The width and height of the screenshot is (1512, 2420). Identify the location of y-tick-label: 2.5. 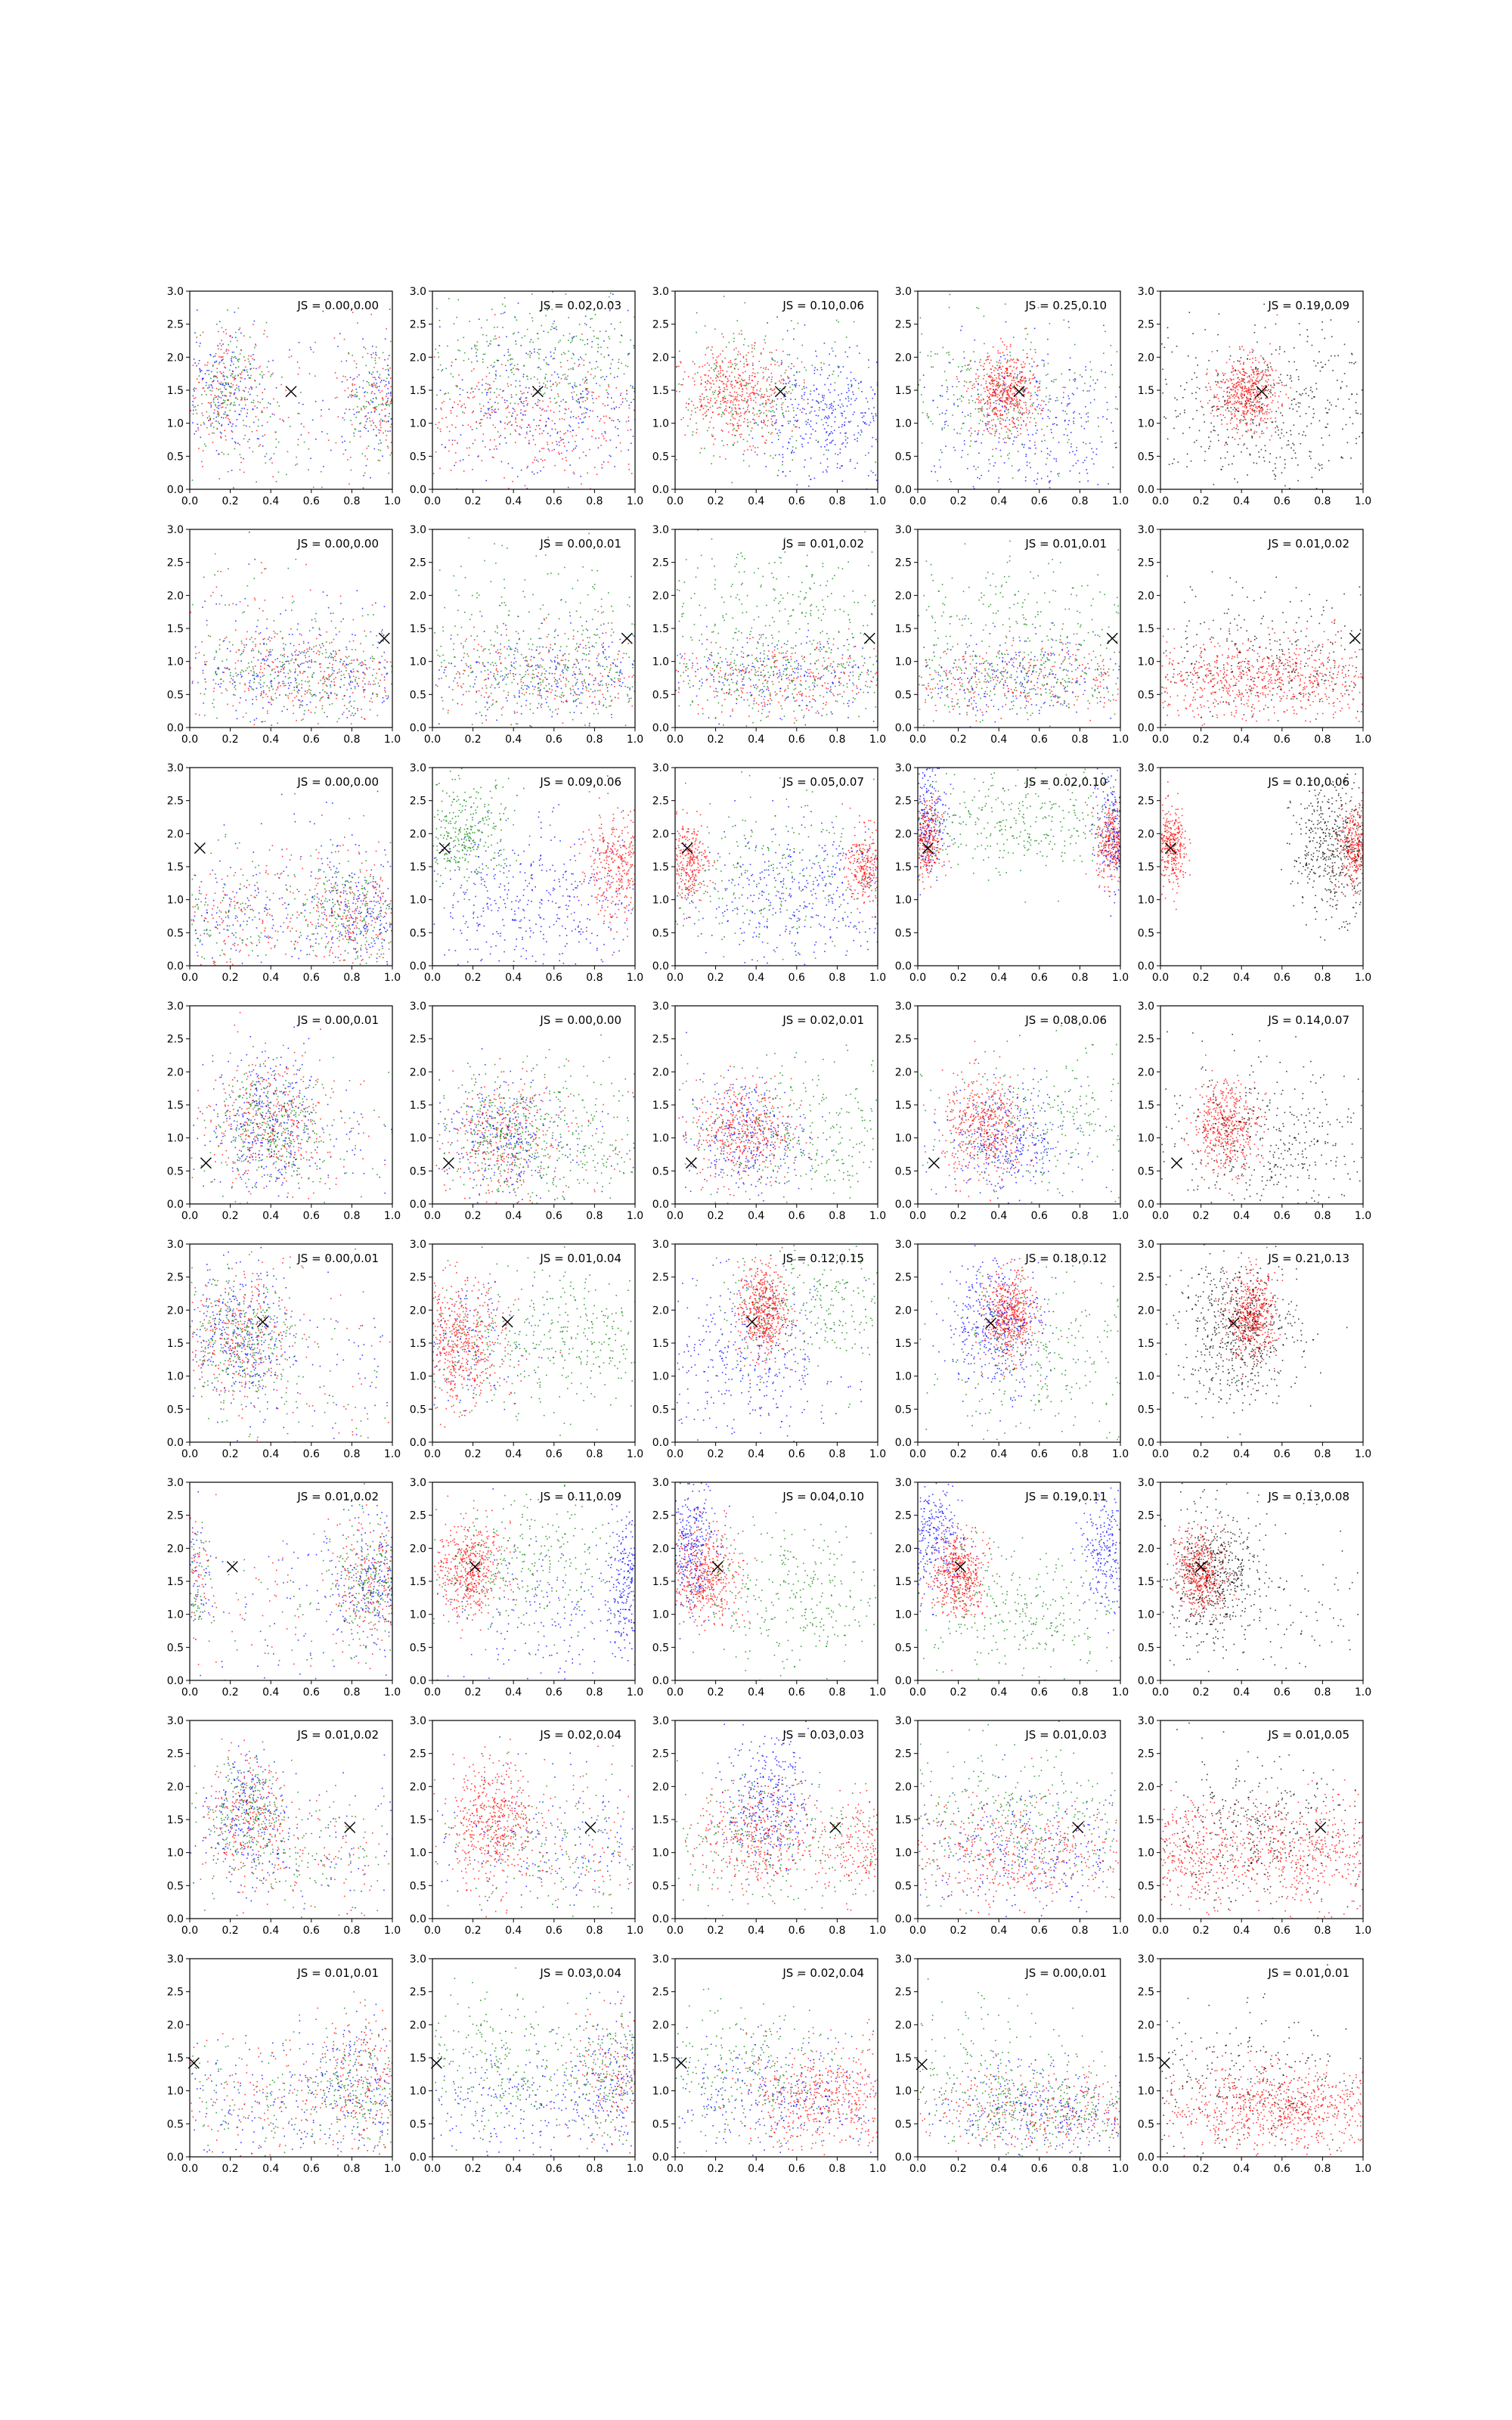
(175, 325).